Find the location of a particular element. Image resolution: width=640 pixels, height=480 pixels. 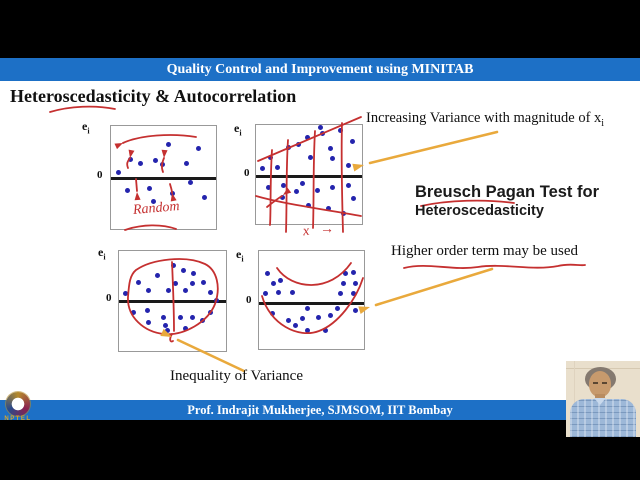

note-increasing-variance: Increasing Variance with magnitude of xi is located at coordinates (485, 119).